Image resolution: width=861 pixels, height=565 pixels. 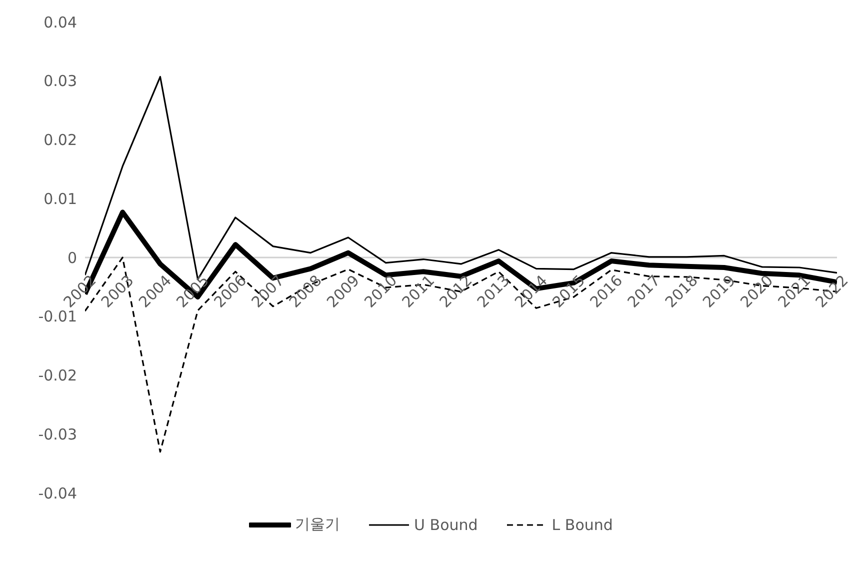 What do you see at coordinates (317, 524) in the screenshot?
I see `legend-label: 기울기` at bounding box center [317, 524].